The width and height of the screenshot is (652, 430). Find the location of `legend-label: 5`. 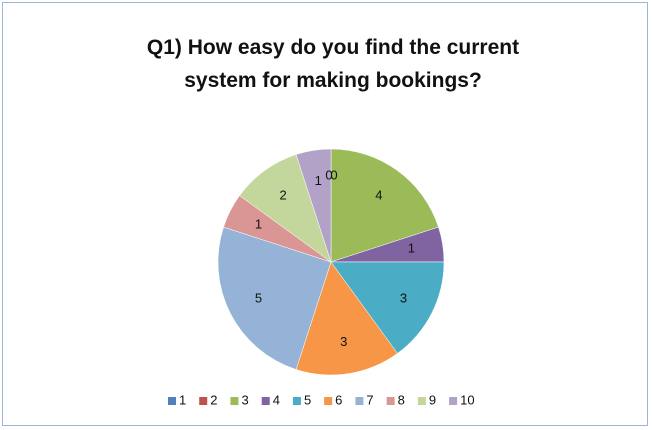

legend-label: 5 is located at coordinates (307, 399).